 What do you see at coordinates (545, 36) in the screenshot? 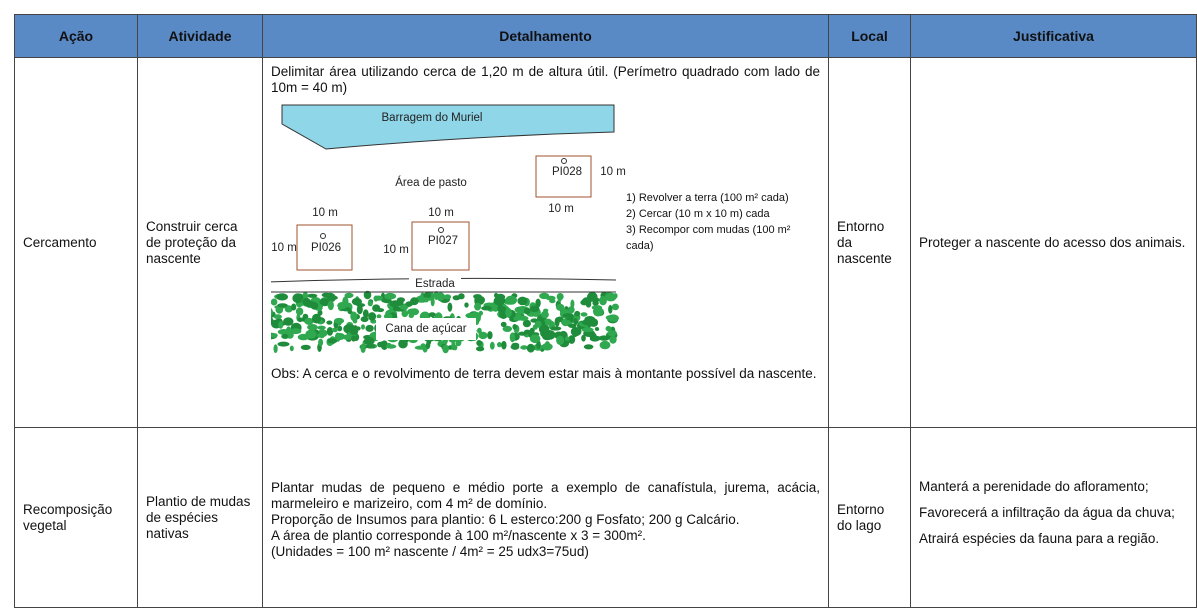
I see `header-cell: Detalhamento` at bounding box center [545, 36].